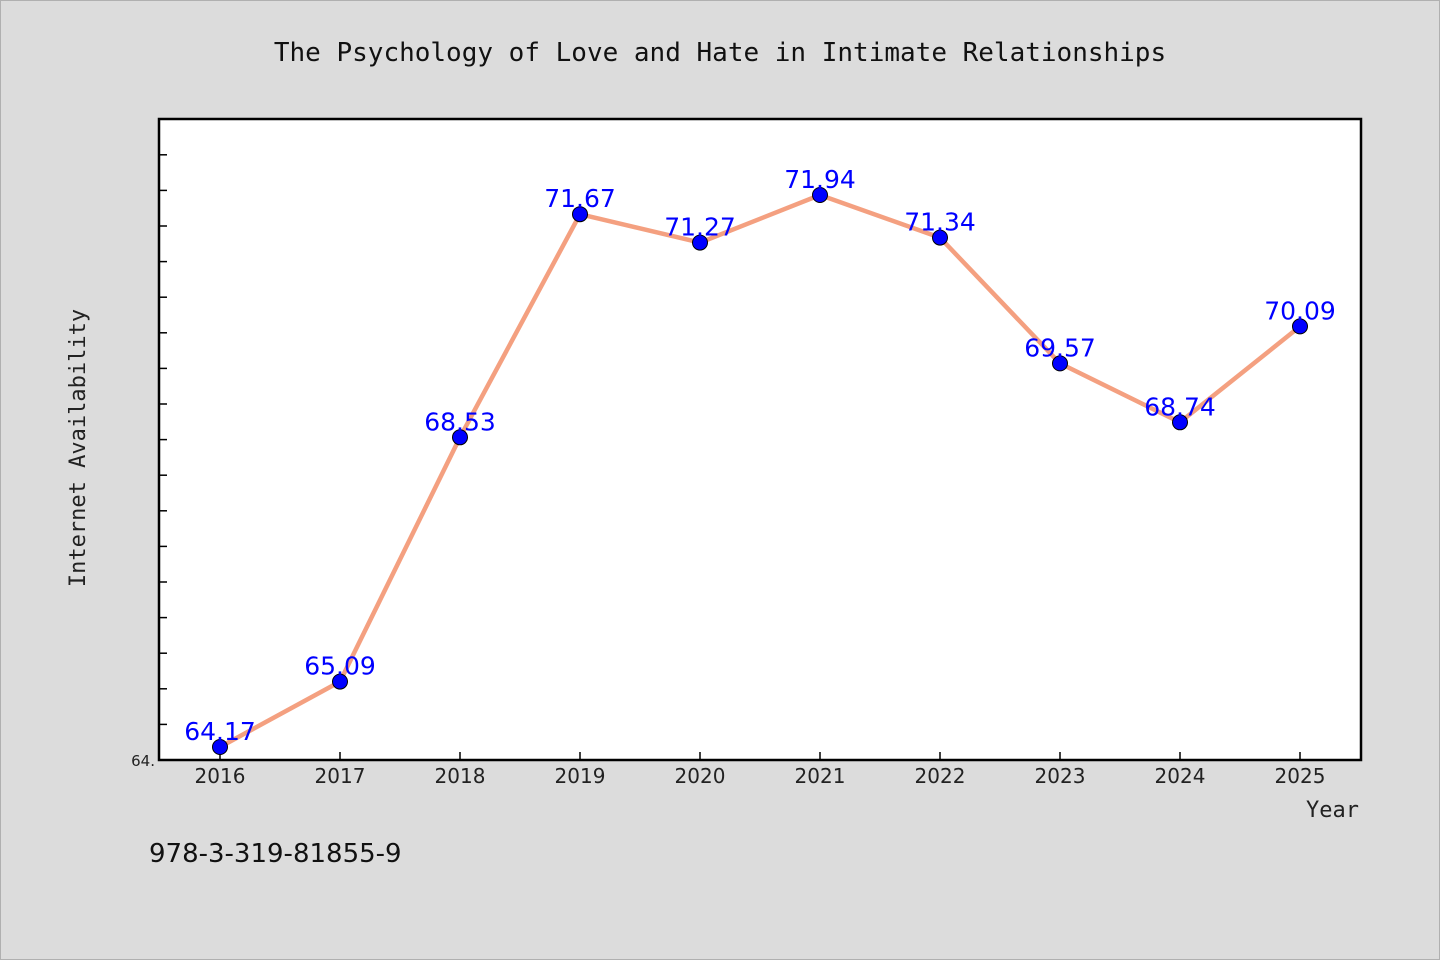  I want to click on isbn-footer: 978-3-319-81855-9, so click(275, 854).